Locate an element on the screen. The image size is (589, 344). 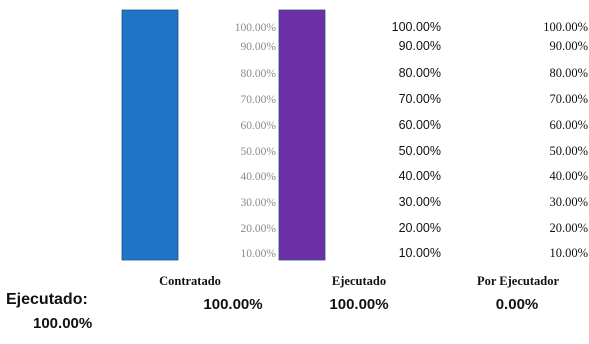
bar-ejecutado is located at coordinates (302, 135).